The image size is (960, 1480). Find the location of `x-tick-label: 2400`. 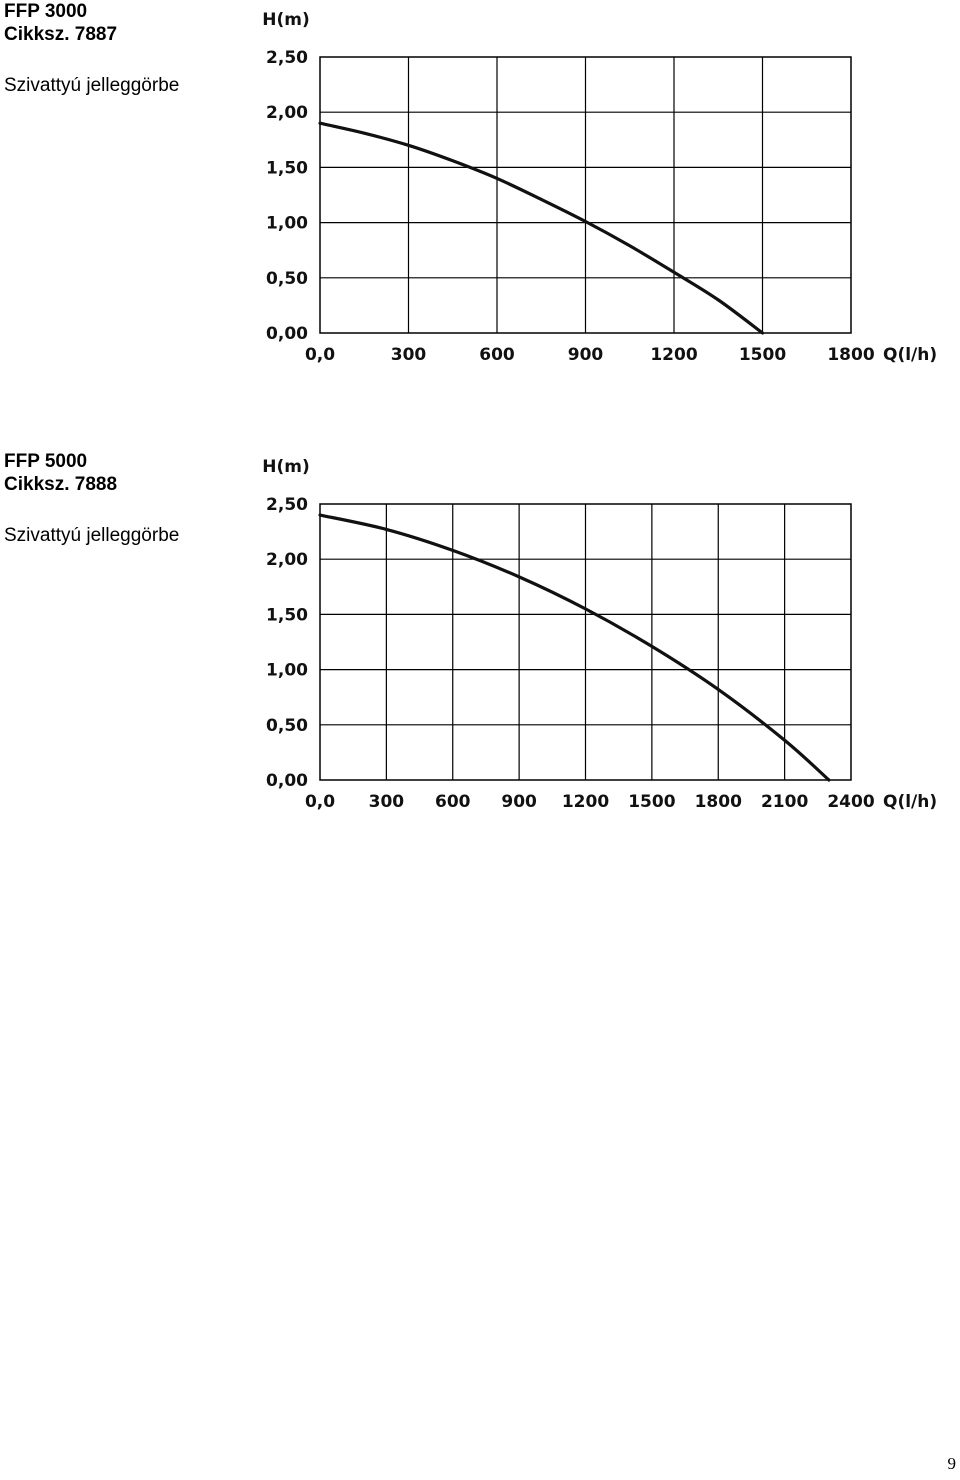

x-tick-label: 2400 is located at coordinates (850, 802).